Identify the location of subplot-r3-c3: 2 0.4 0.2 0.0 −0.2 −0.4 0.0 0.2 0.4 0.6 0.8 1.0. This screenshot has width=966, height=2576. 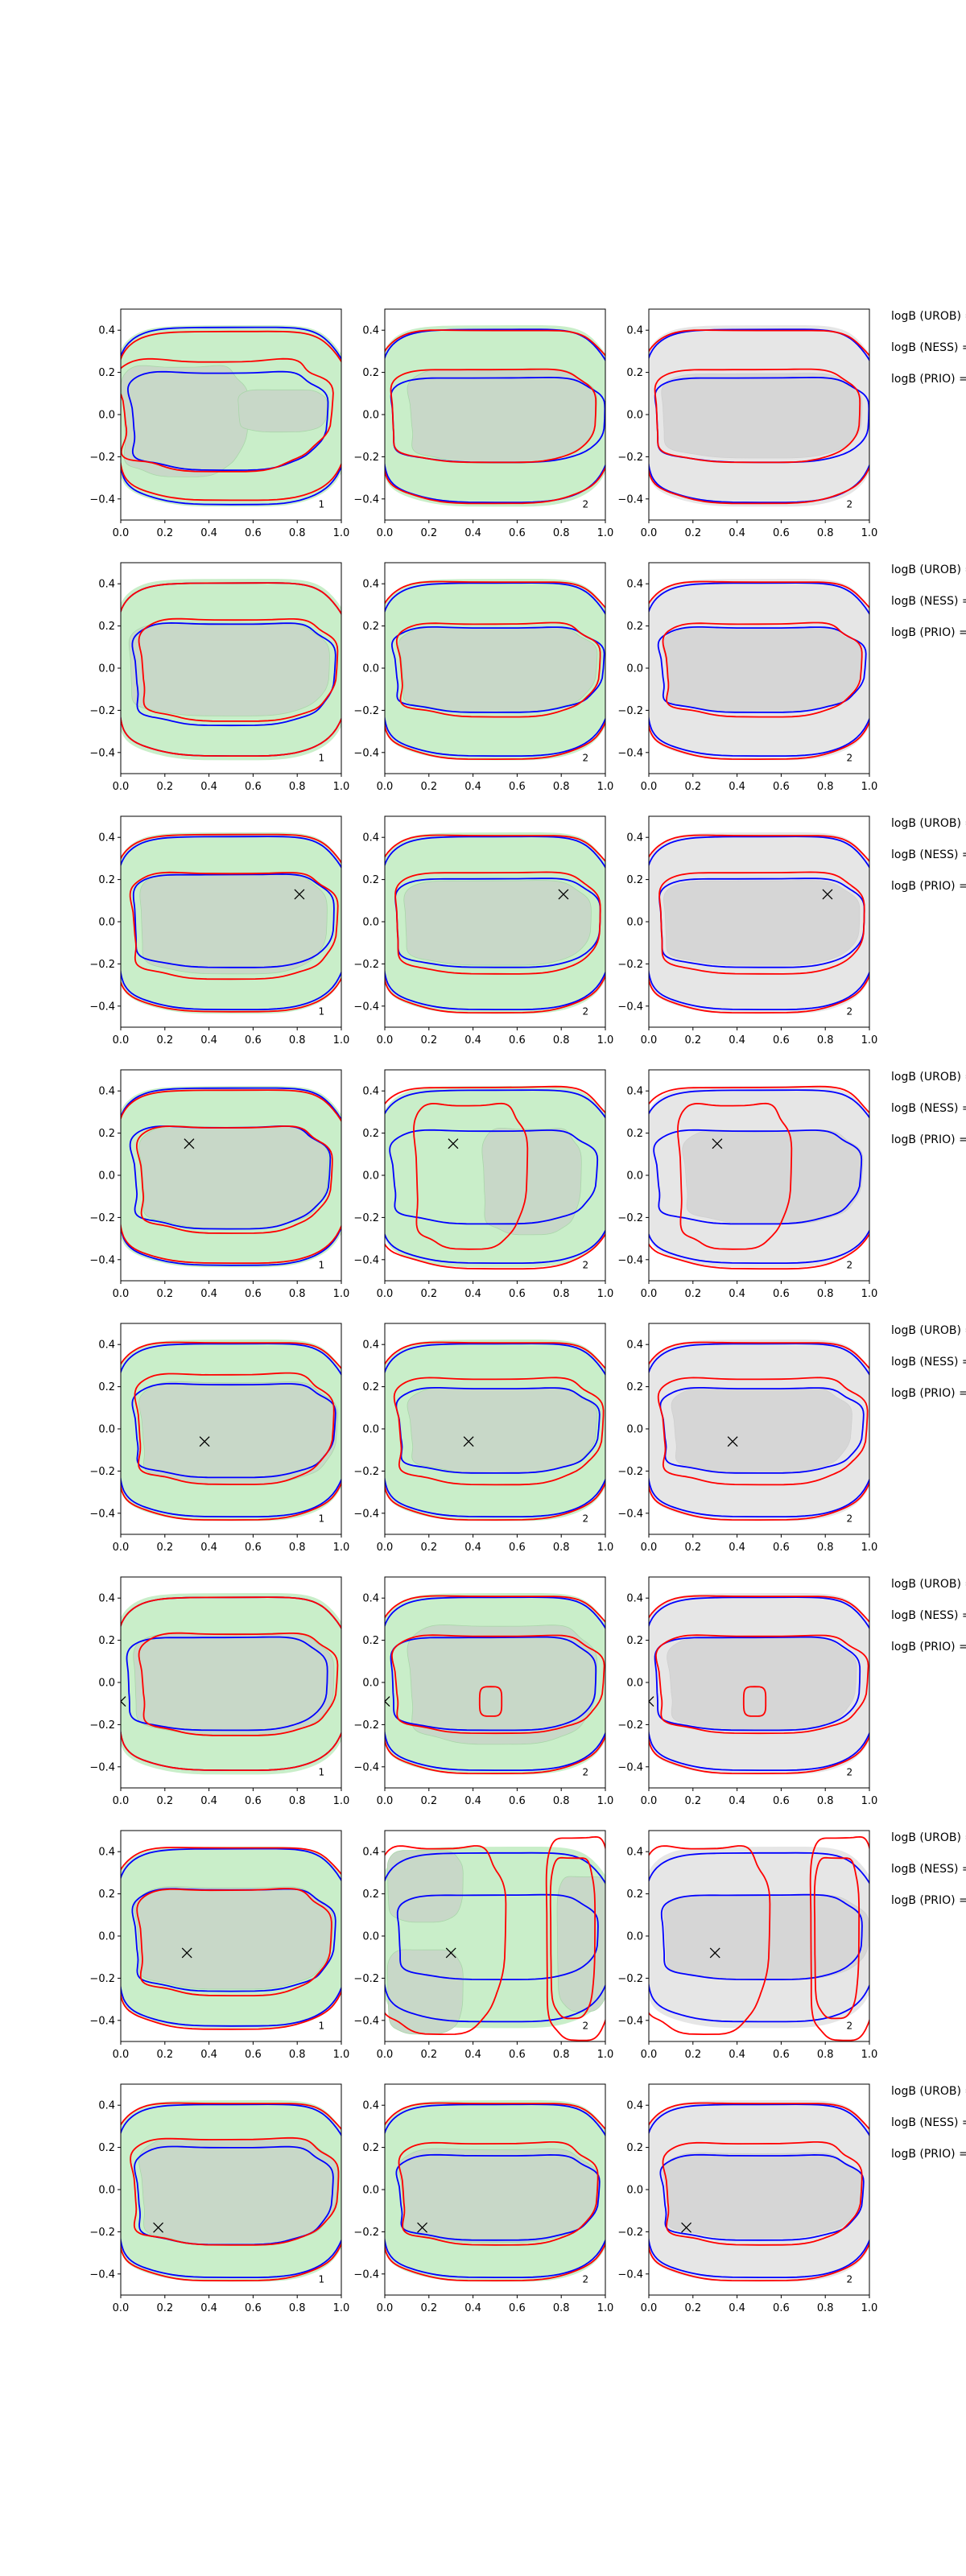
(747, 930).